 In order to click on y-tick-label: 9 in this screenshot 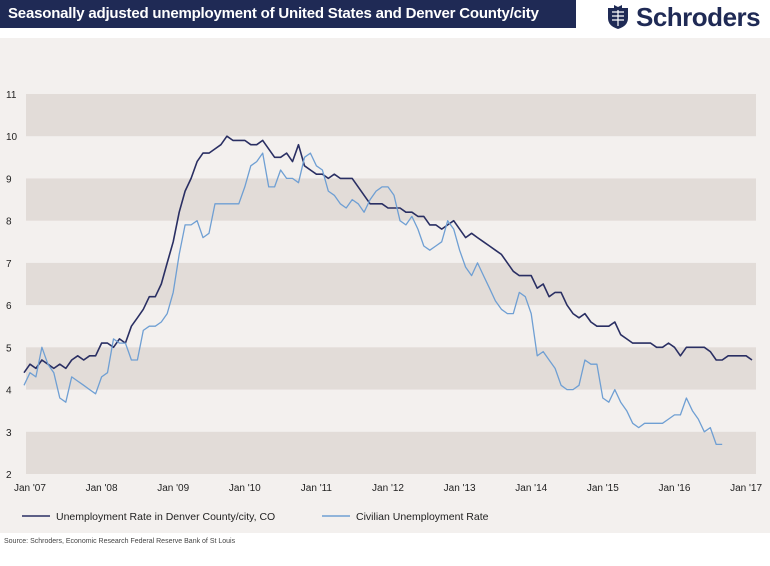, I will do `click(9, 179)`.